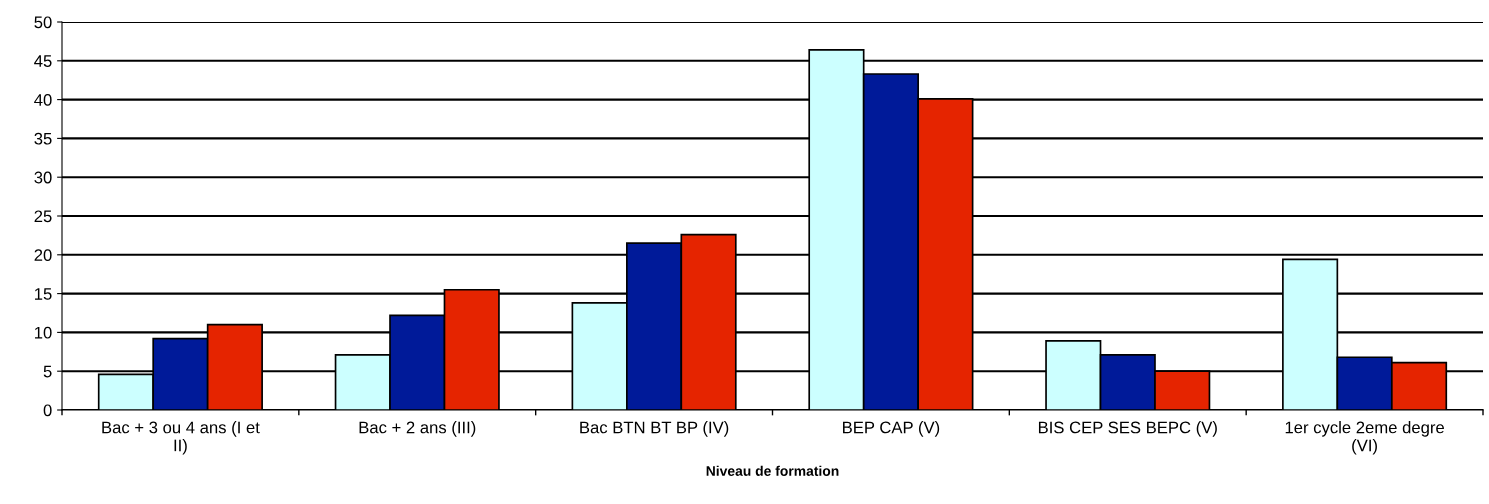 The height and width of the screenshot is (504, 1489). Describe the element at coordinates (43, 255) in the screenshot. I see `y-tick-label: 20` at that location.